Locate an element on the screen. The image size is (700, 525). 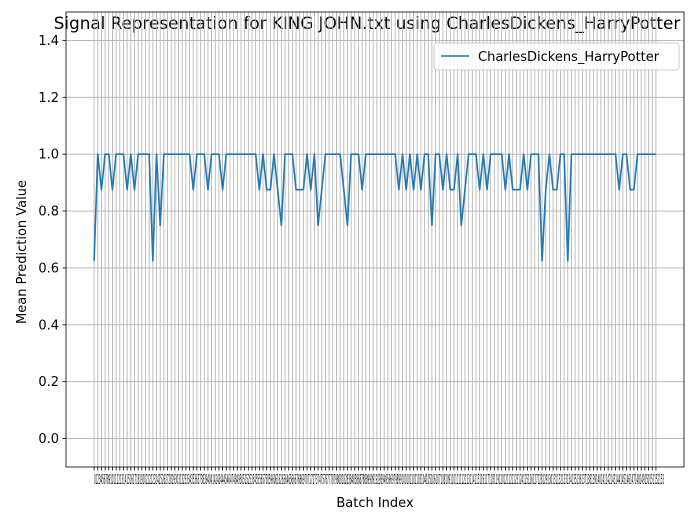
legend: CharlesDickens_HarryPotter is located at coordinates (556, 56).